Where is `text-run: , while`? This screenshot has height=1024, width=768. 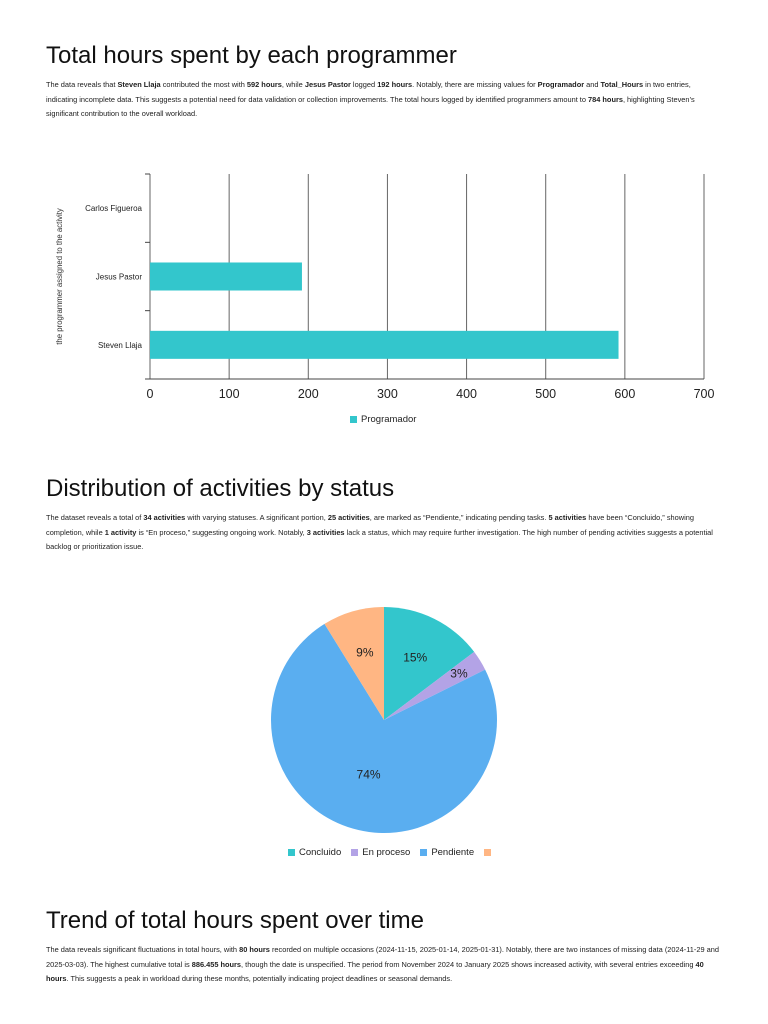
text-run: , while is located at coordinates (293, 84).